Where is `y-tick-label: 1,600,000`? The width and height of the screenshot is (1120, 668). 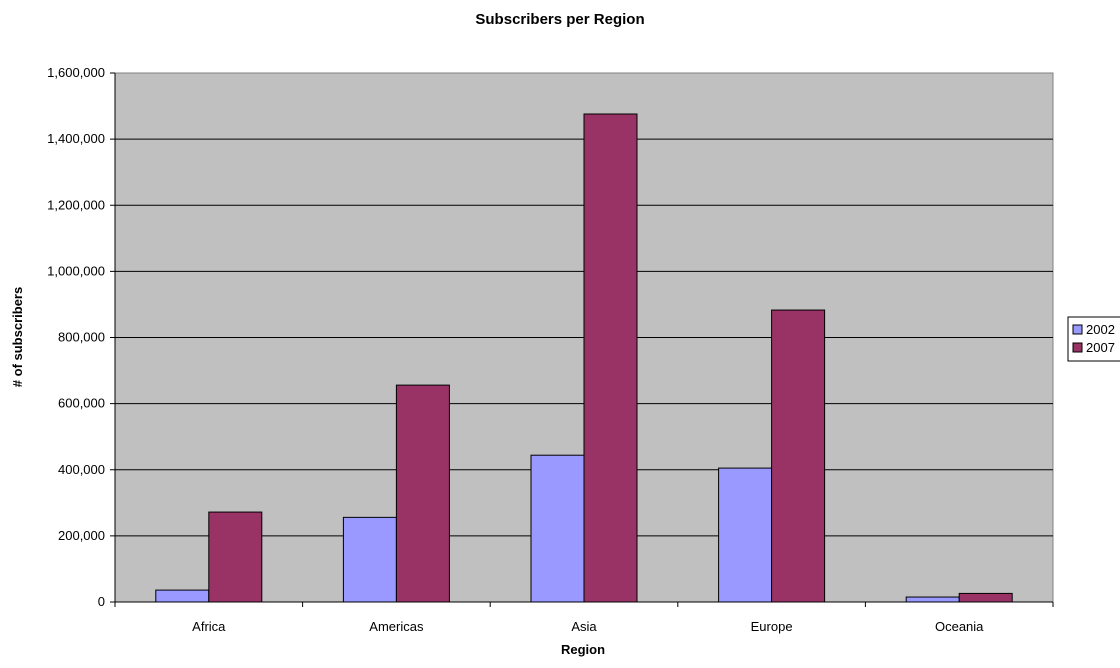
y-tick-label: 1,600,000 is located at coordinates (76, 72).